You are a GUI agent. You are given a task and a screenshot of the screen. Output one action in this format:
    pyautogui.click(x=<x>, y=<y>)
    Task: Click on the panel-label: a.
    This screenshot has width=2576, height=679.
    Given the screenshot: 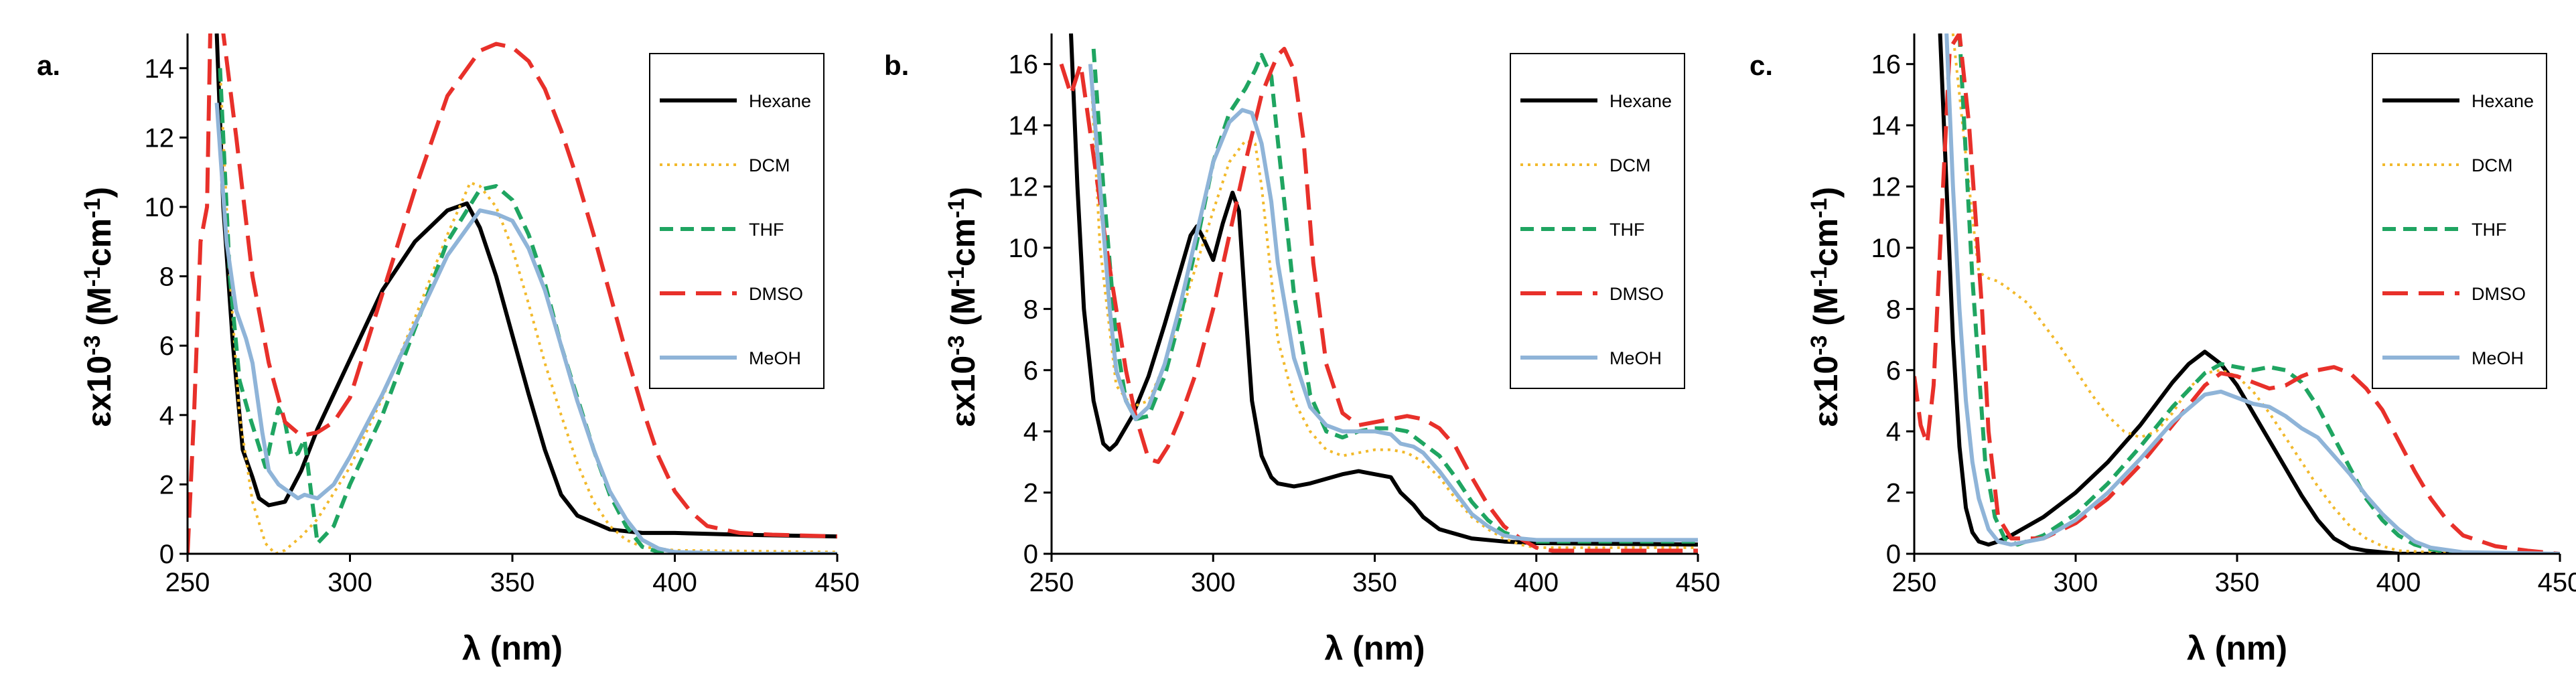 What is the action you would take?
    pyautogui.click(x=48, y=65)
    